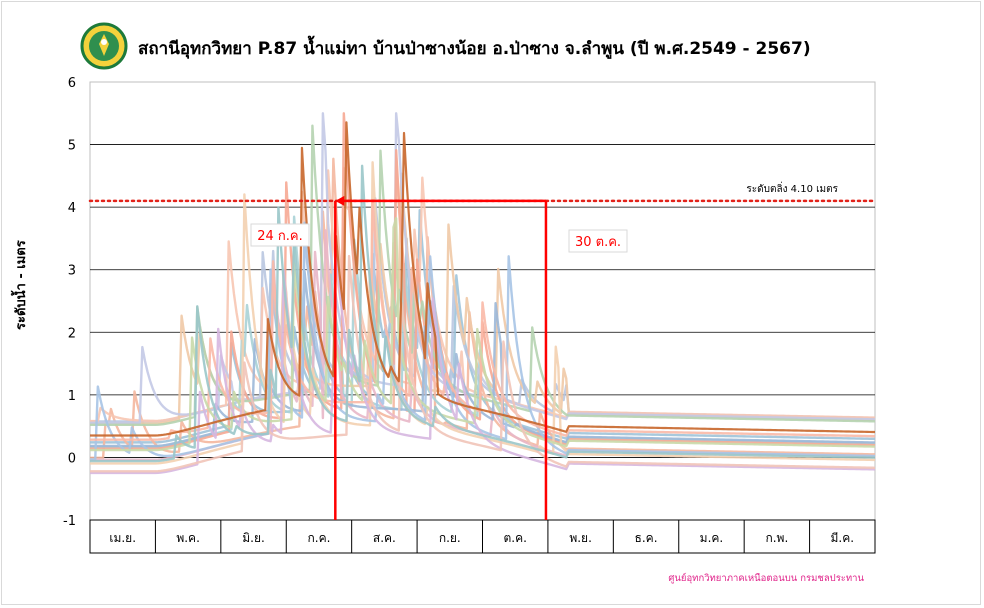 This screenshot has width=984, height=608. What do you see at coordinates (72, 146) in the screenshot?
I see `y-tick-label: 5` at bounding box center [72, 146].